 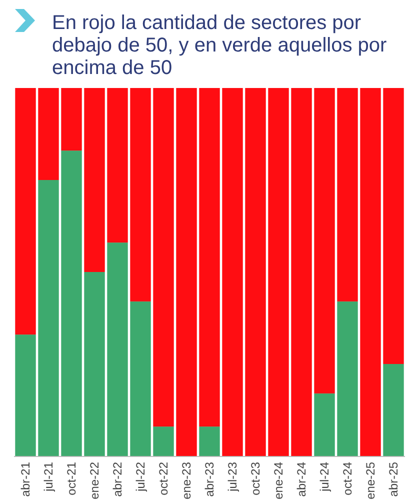 I want to click on x-tick-label: ene-24, so click(x=279, y=481).